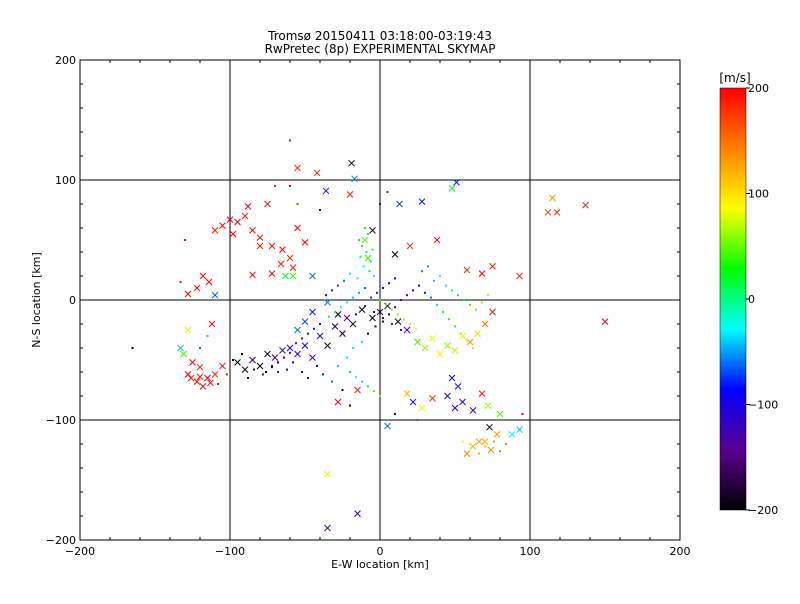  I want to click on x-tick-label: 100, so click(530, 551).